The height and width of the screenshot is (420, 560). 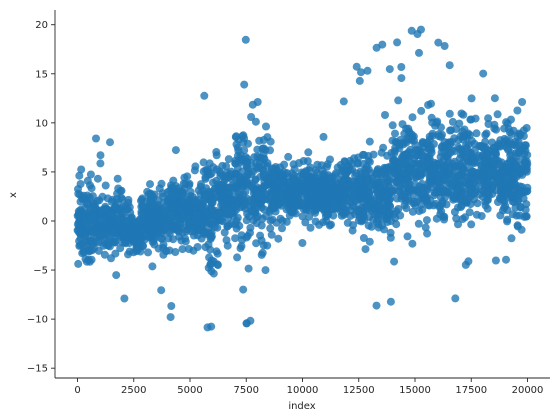 What do you see at coordinates (303, 390) in the screenshot?
I see `x-tick-label: 10000` at bounding box center [303, 390].